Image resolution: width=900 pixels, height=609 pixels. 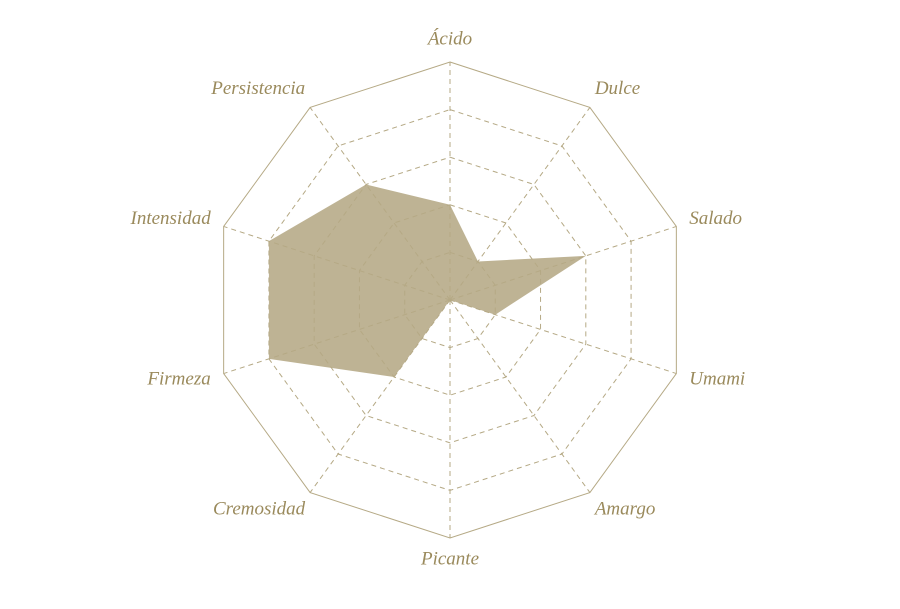 I want to click on grid-ring, so click(x=450, y=300).